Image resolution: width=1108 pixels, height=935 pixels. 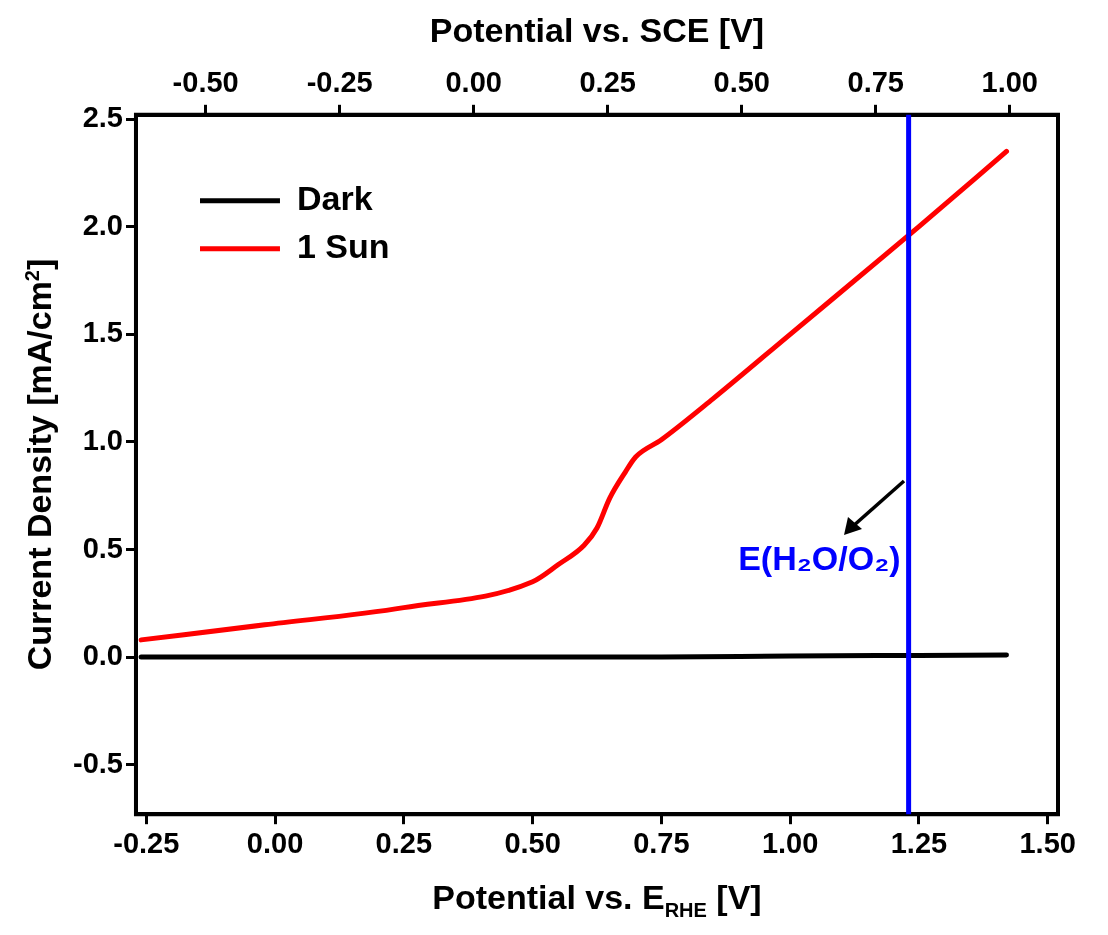 What do you see at coordinates (102, 547) in the screenshot?
I see `y-tick-label: 0.5` at bounding box center [102, 547].